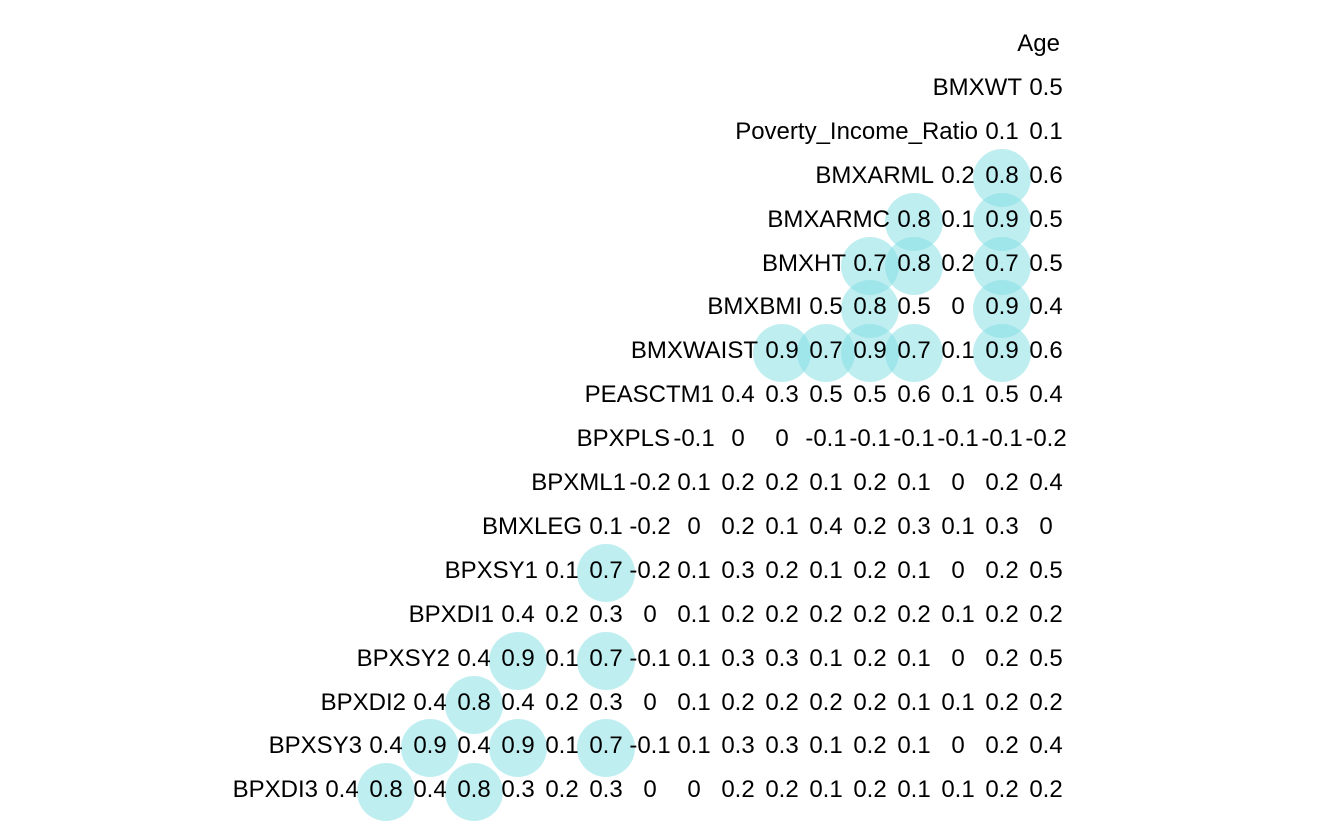 This screenshot has height=830, width=1344. Describe the element at coordinates (874, 175) in the screenshot. I see `variable-label: BMXARML` at that location.